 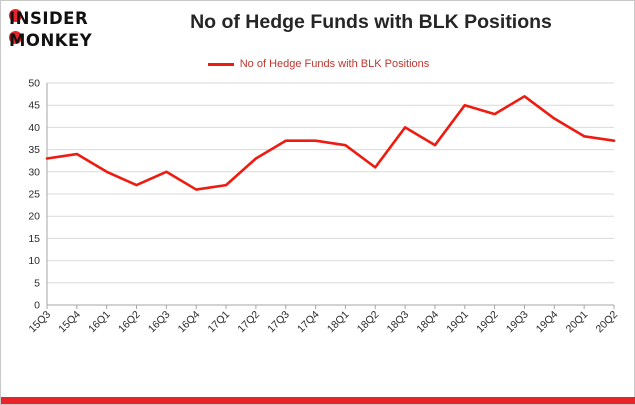 What do you see at coordinates (219, 322) in the screenshot?
I see `x-axis-tick-label: 17Q1` at bounding box center [219, 322].